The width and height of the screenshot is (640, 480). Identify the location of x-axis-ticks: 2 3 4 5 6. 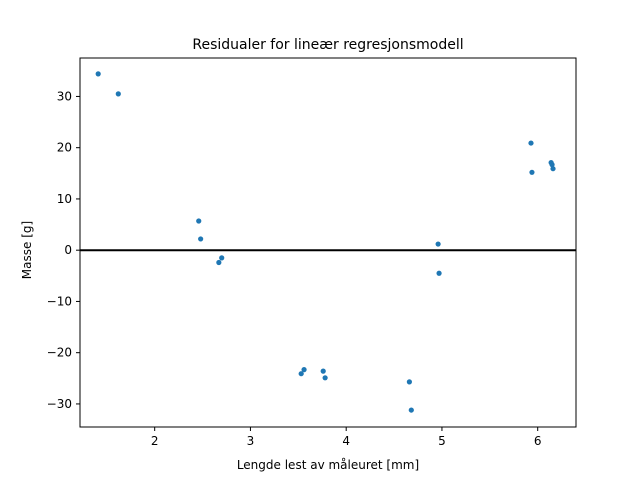
(346, 437).